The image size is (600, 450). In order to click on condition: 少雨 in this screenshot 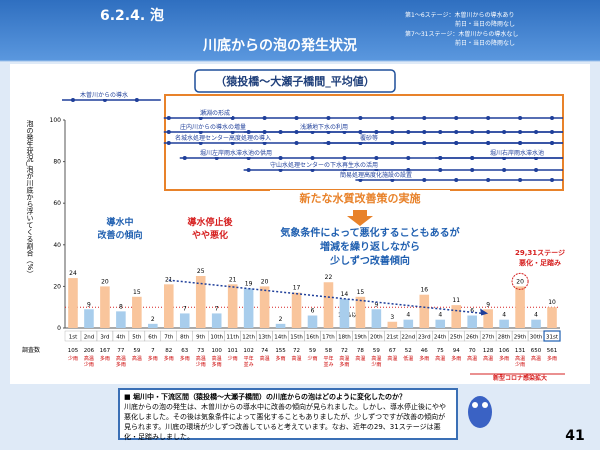, I will do `click(72, 359)`.